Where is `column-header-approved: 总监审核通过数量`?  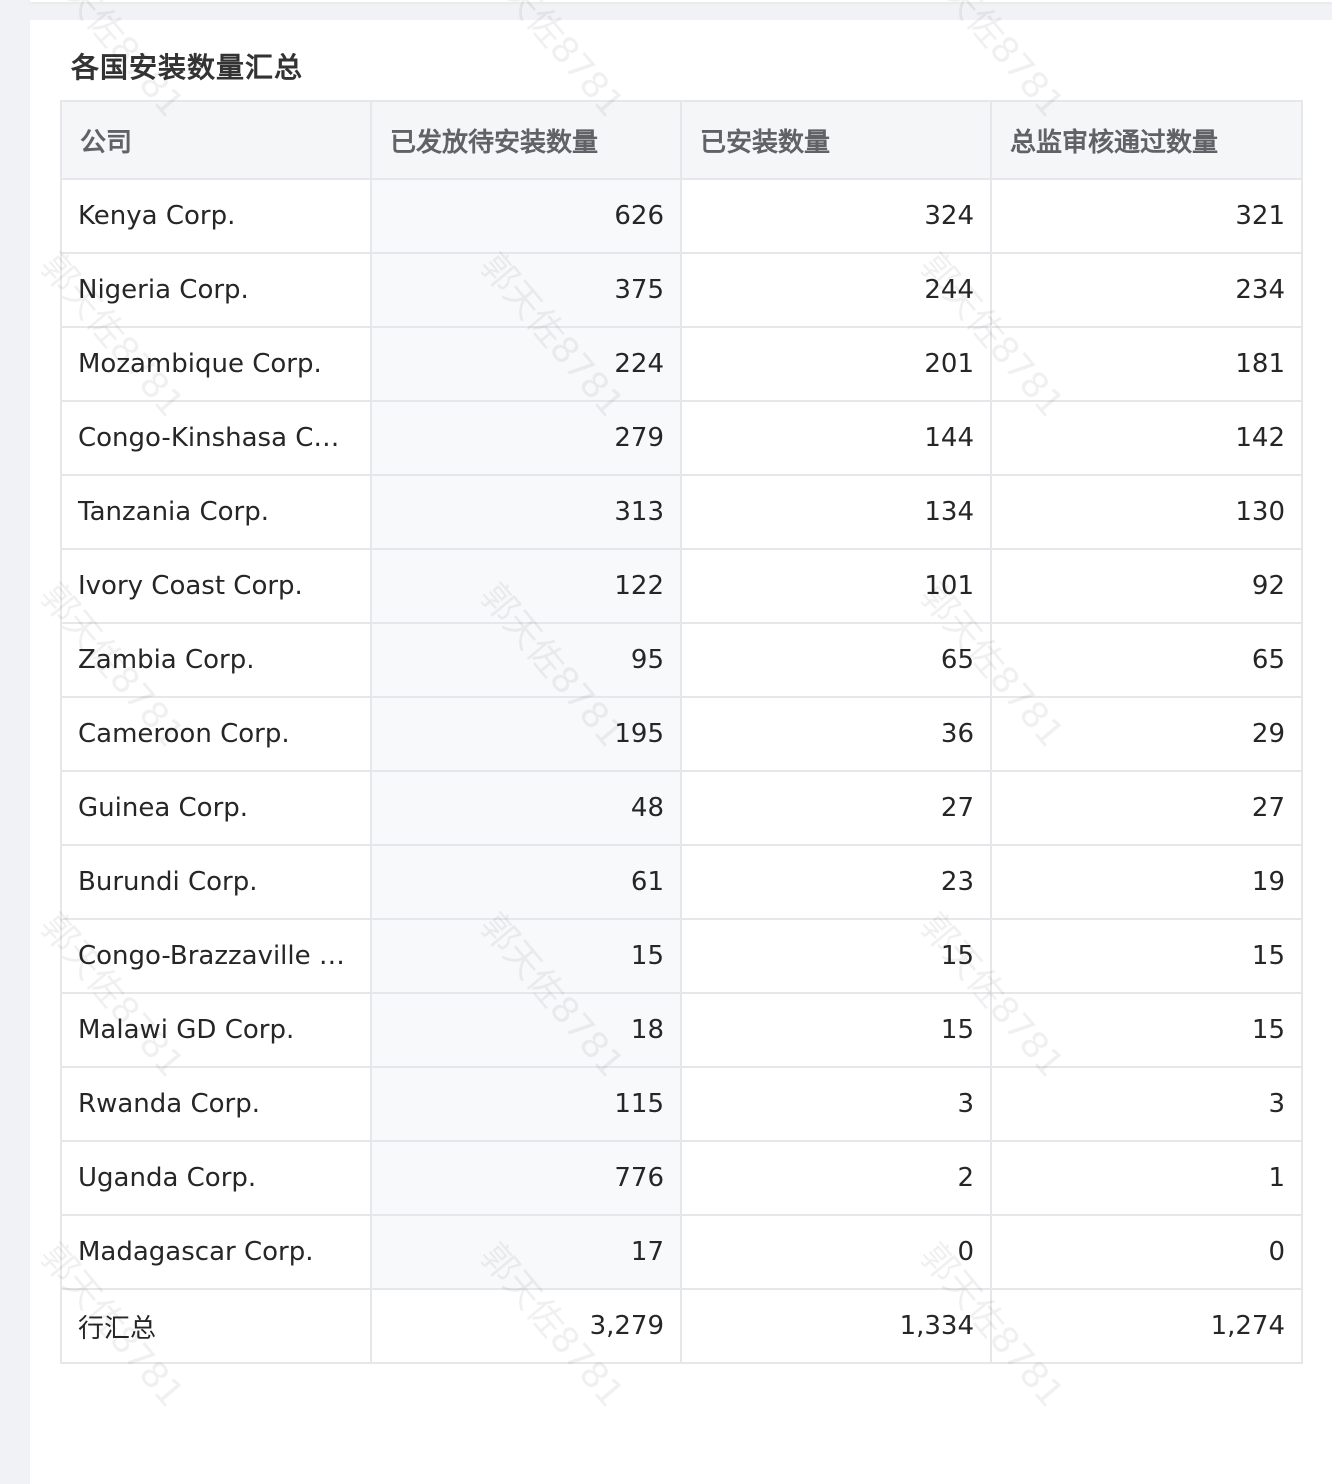
column-header-approved: 总监审核通过数量 is located at coordinates (1146, 140).